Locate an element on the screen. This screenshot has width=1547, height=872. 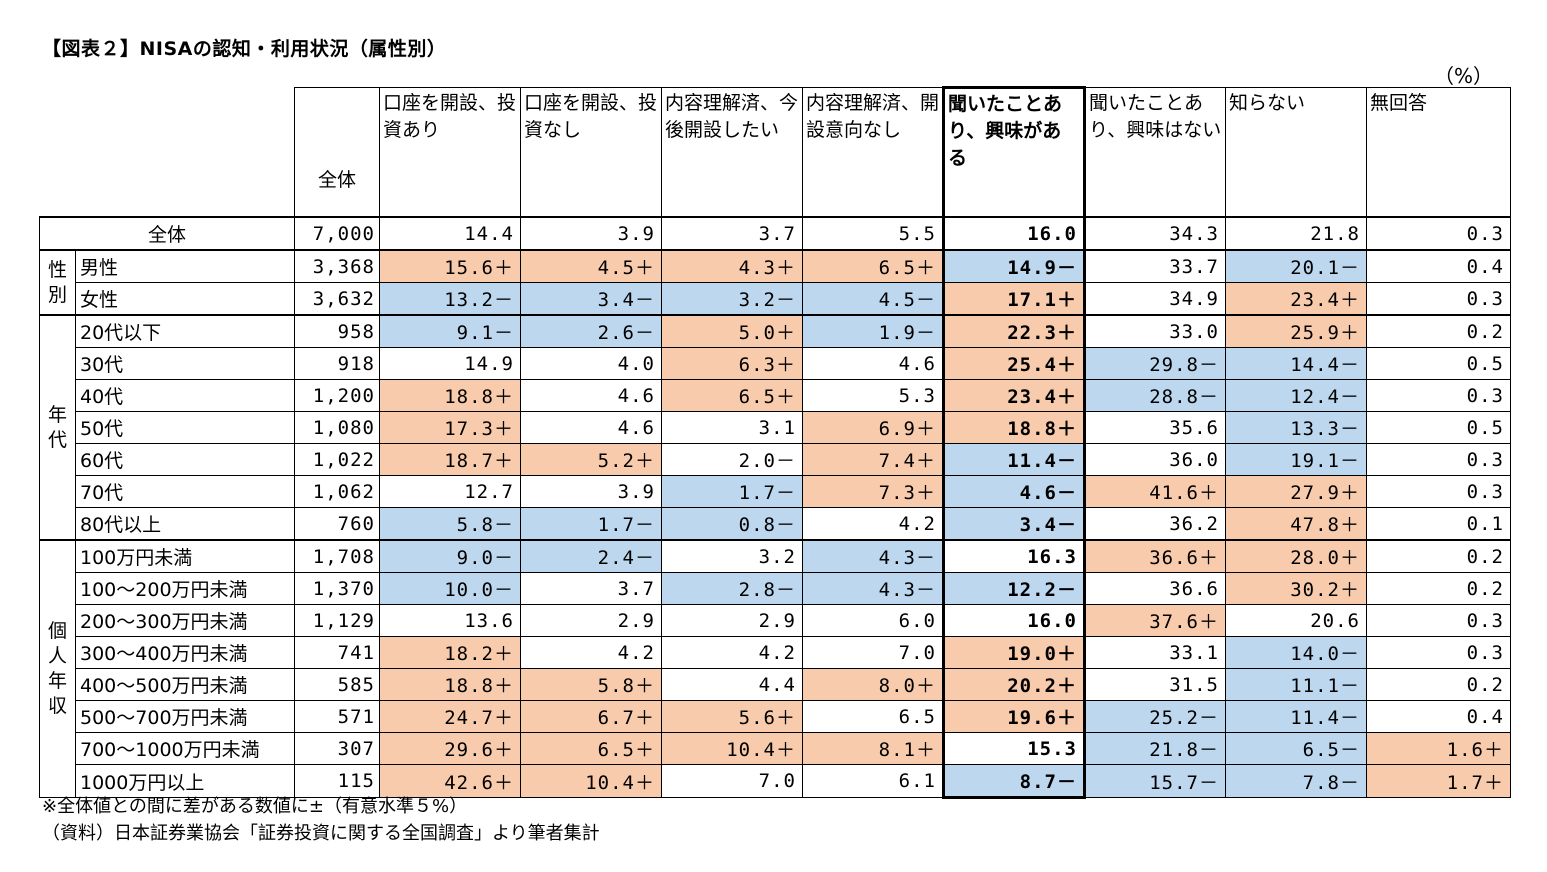
row-label: 300～400万円未満 is located at coordinates (185, 652).